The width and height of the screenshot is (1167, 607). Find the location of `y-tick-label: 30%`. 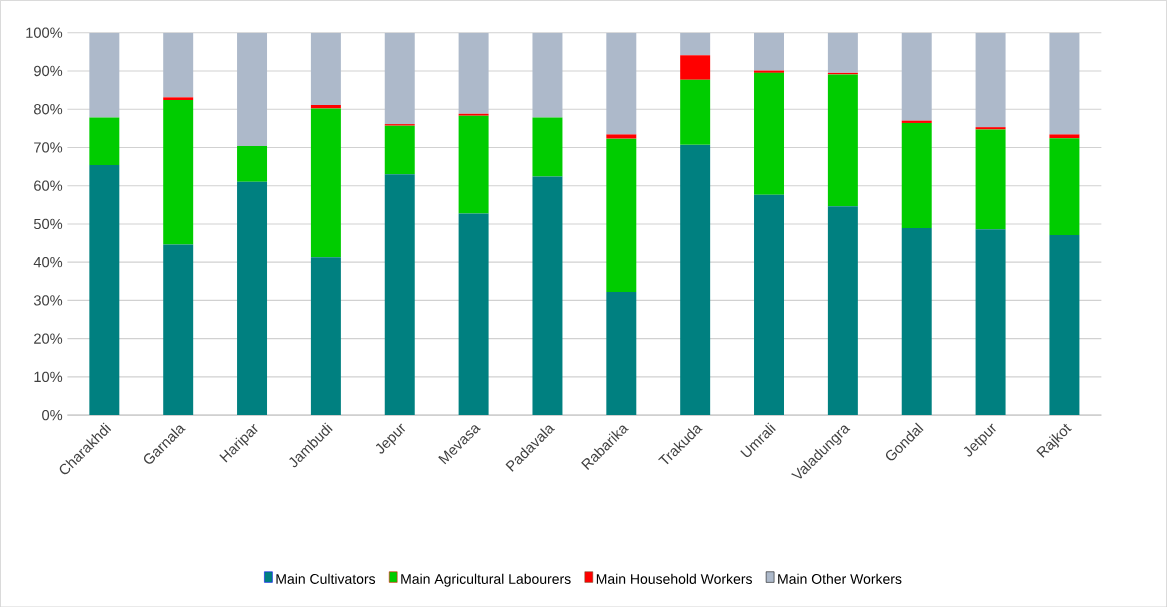

y-tick-label: 30% is located at coordinates (48, 300).